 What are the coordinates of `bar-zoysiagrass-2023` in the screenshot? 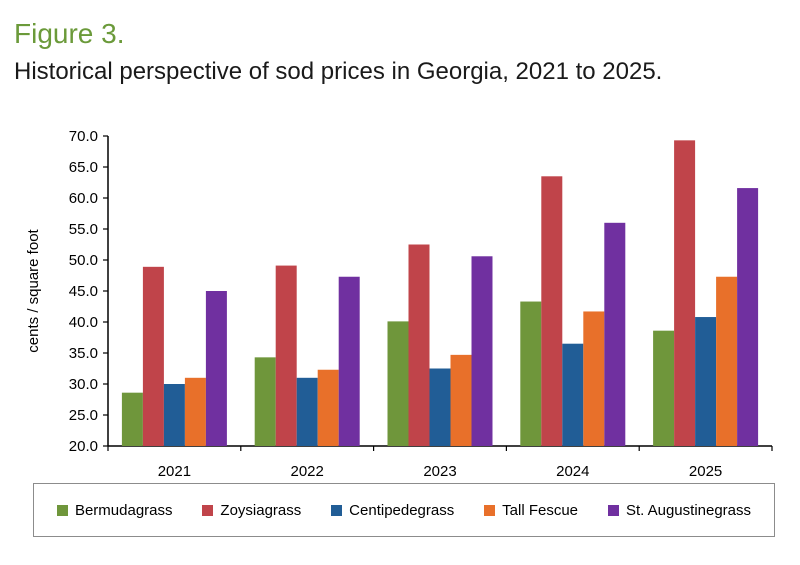 It's located at (419, 345).